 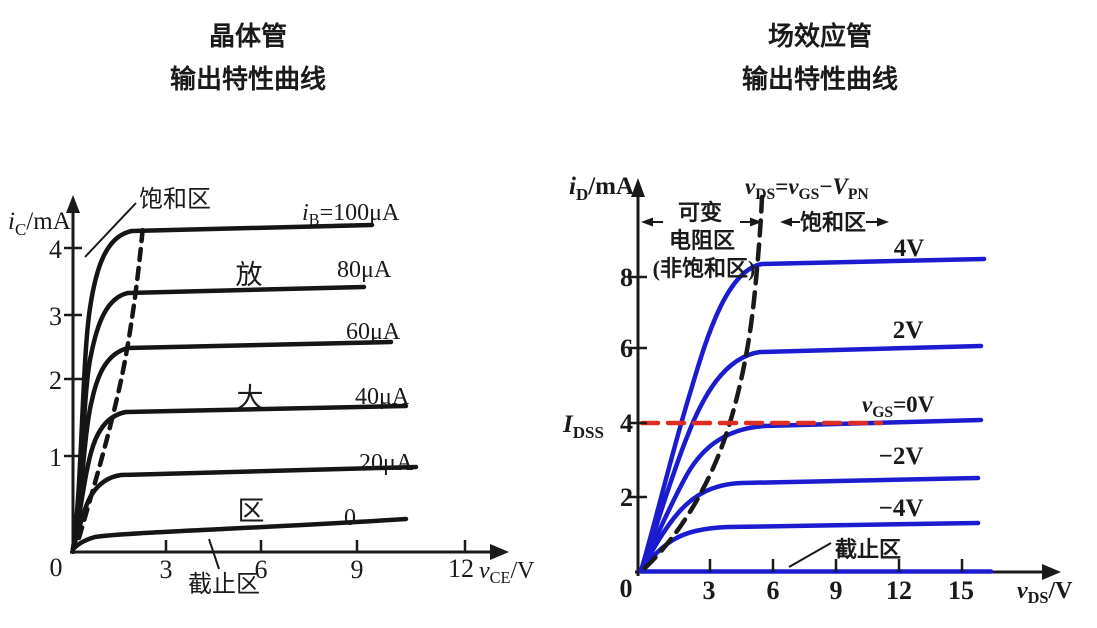 I want to click on bjt-region-saturation: 饱和区, so click(x=175, y=199).